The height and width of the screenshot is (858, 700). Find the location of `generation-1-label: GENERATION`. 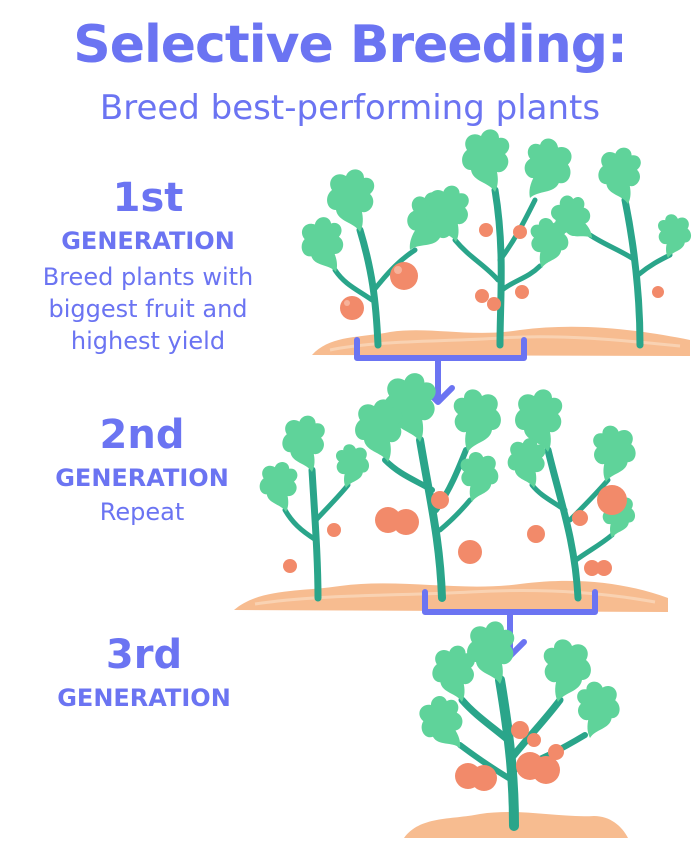

generation-1-label: GENERATION is located at coordinates (148, 241).